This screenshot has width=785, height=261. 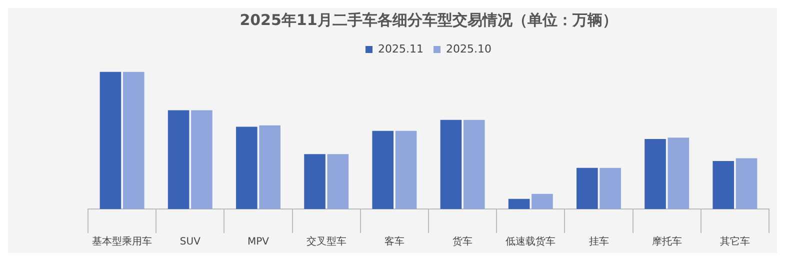 What do you see at coordinates (326, 242) in the screenshot?
I see `x-tick-label: 交叉型车` at bounding box center [326, 242].